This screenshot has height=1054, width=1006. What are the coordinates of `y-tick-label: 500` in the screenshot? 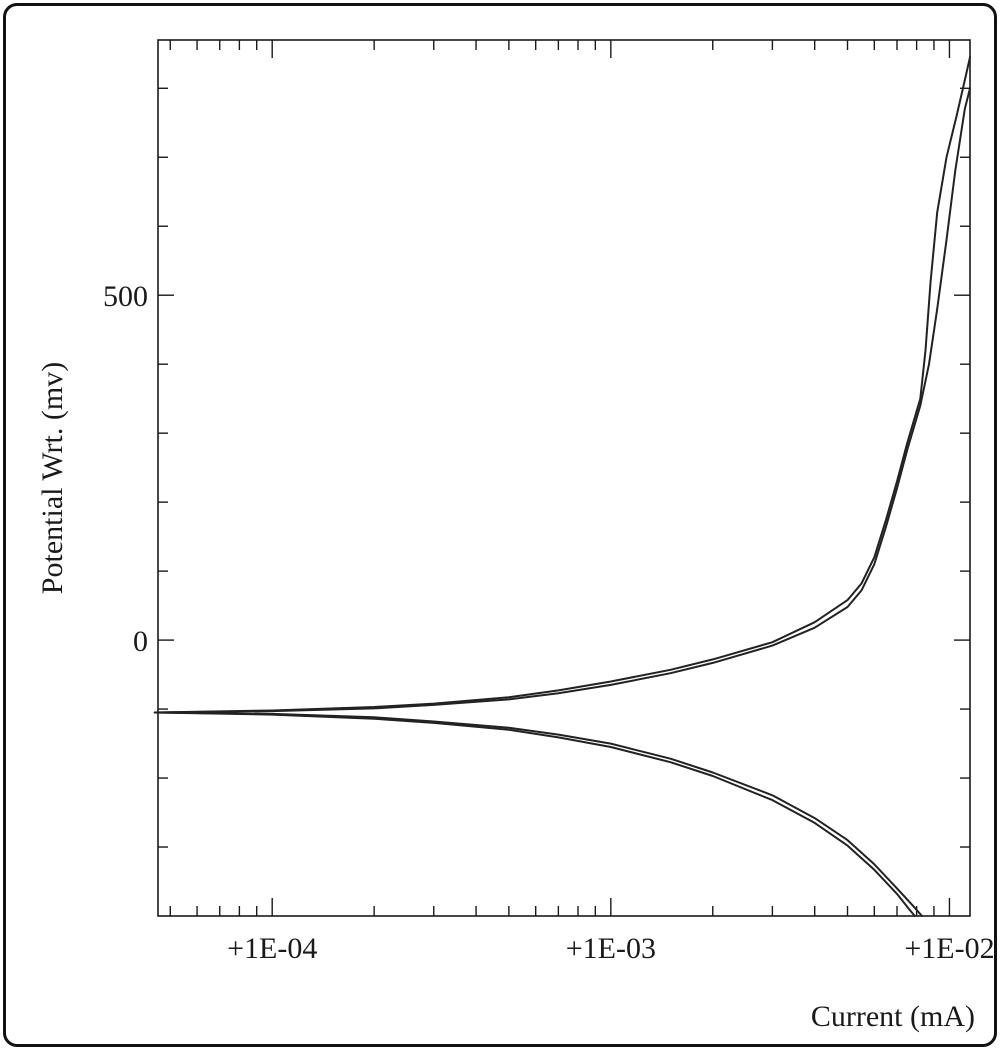 It's located at (125, 296).